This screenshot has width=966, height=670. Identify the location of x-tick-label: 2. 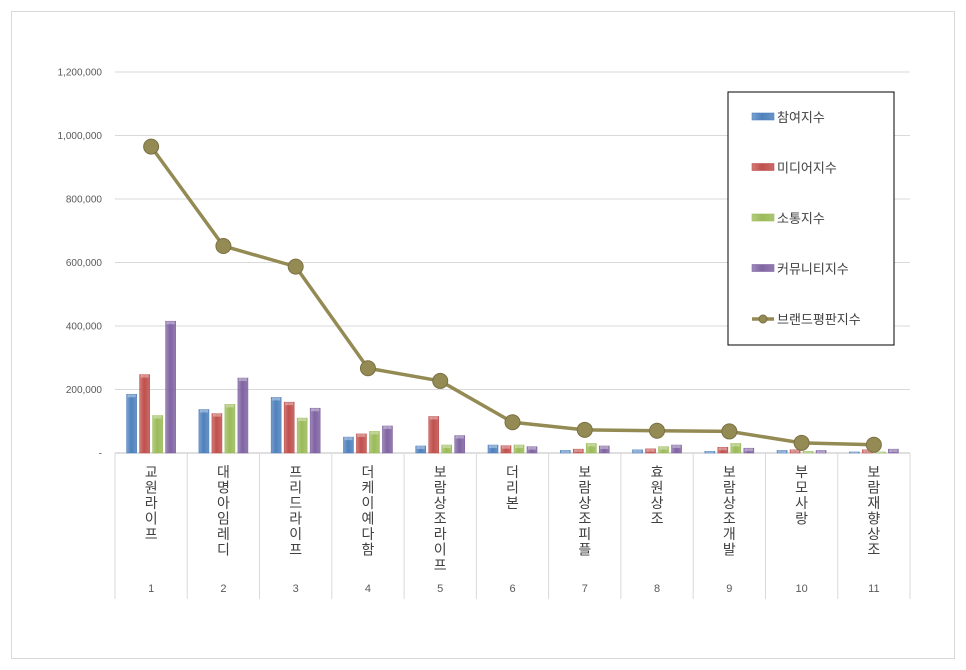
(223, 589).